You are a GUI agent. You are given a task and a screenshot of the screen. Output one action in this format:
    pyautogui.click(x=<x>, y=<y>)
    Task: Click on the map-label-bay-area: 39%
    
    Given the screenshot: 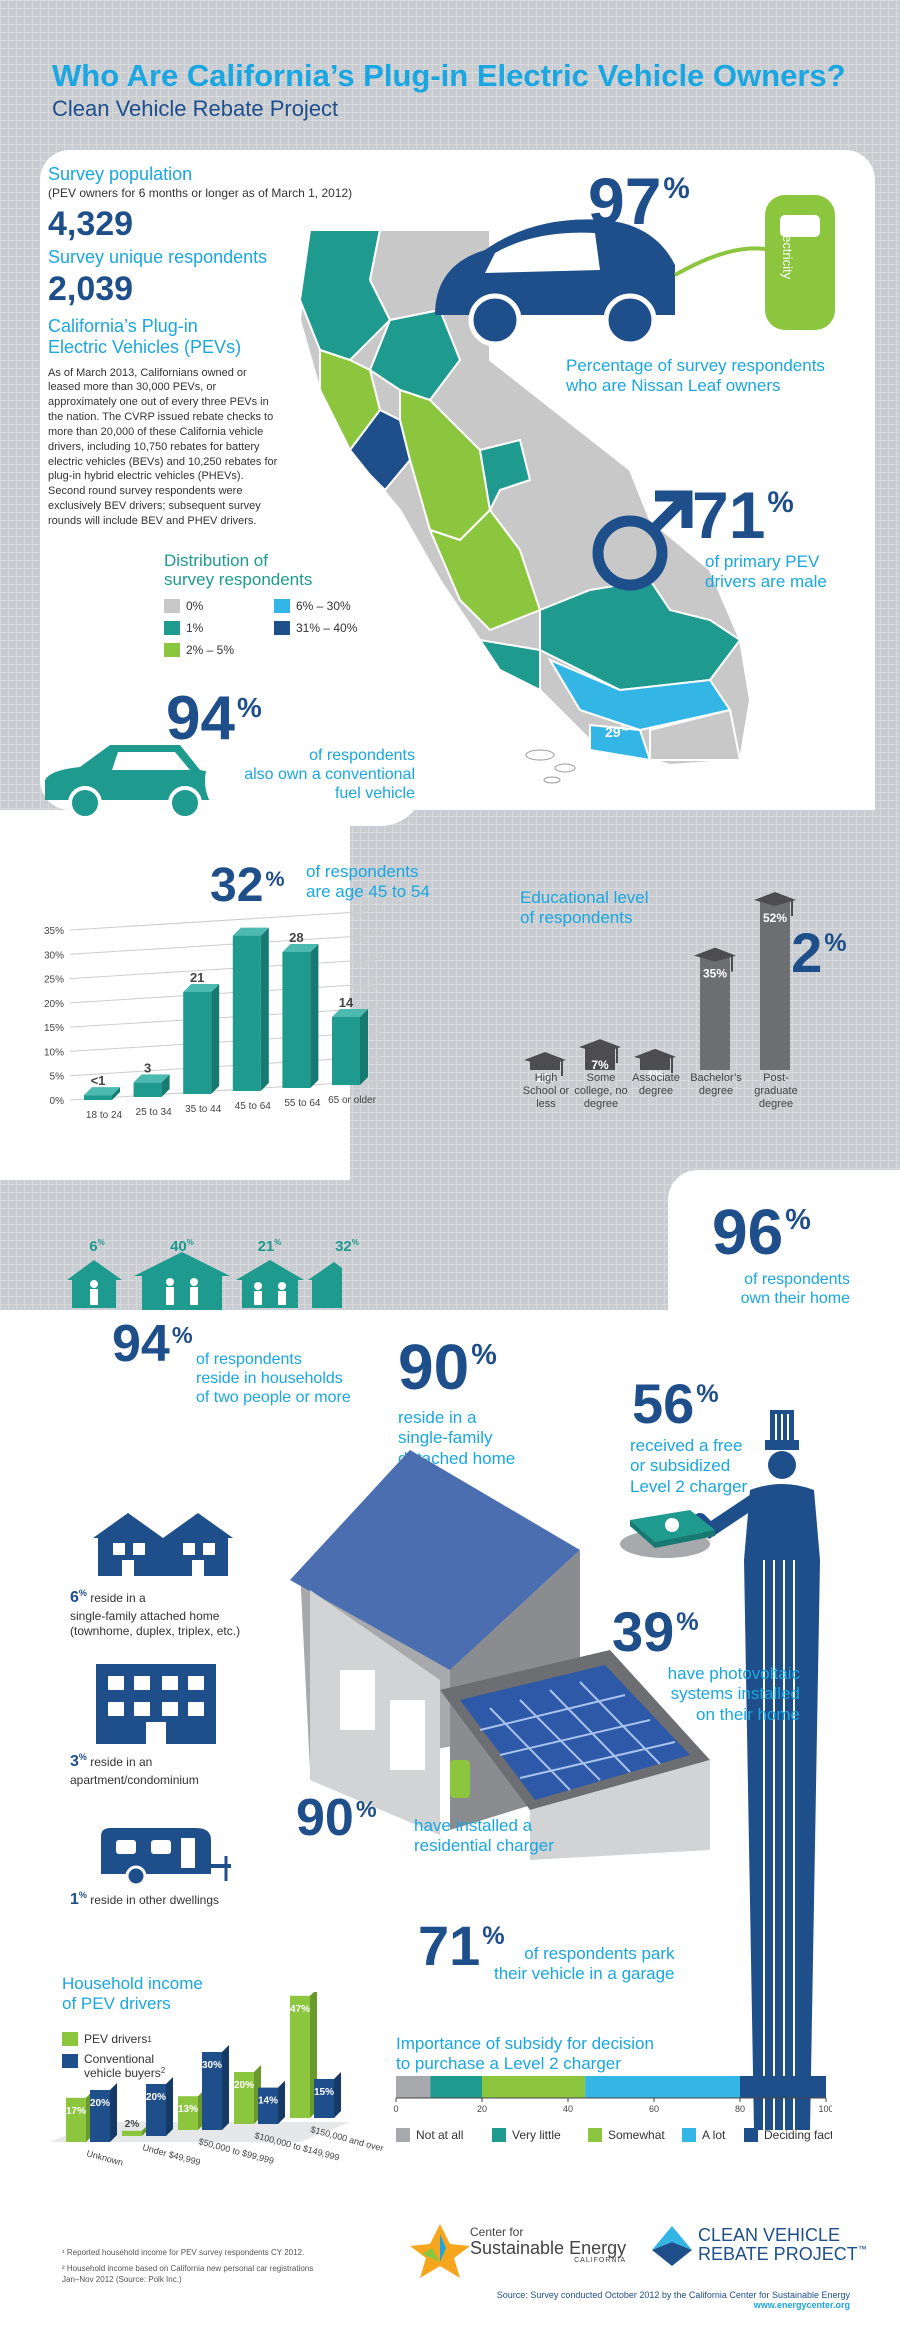 What is the action you would take?
    pyautogui.click(x=366, y=494)
    